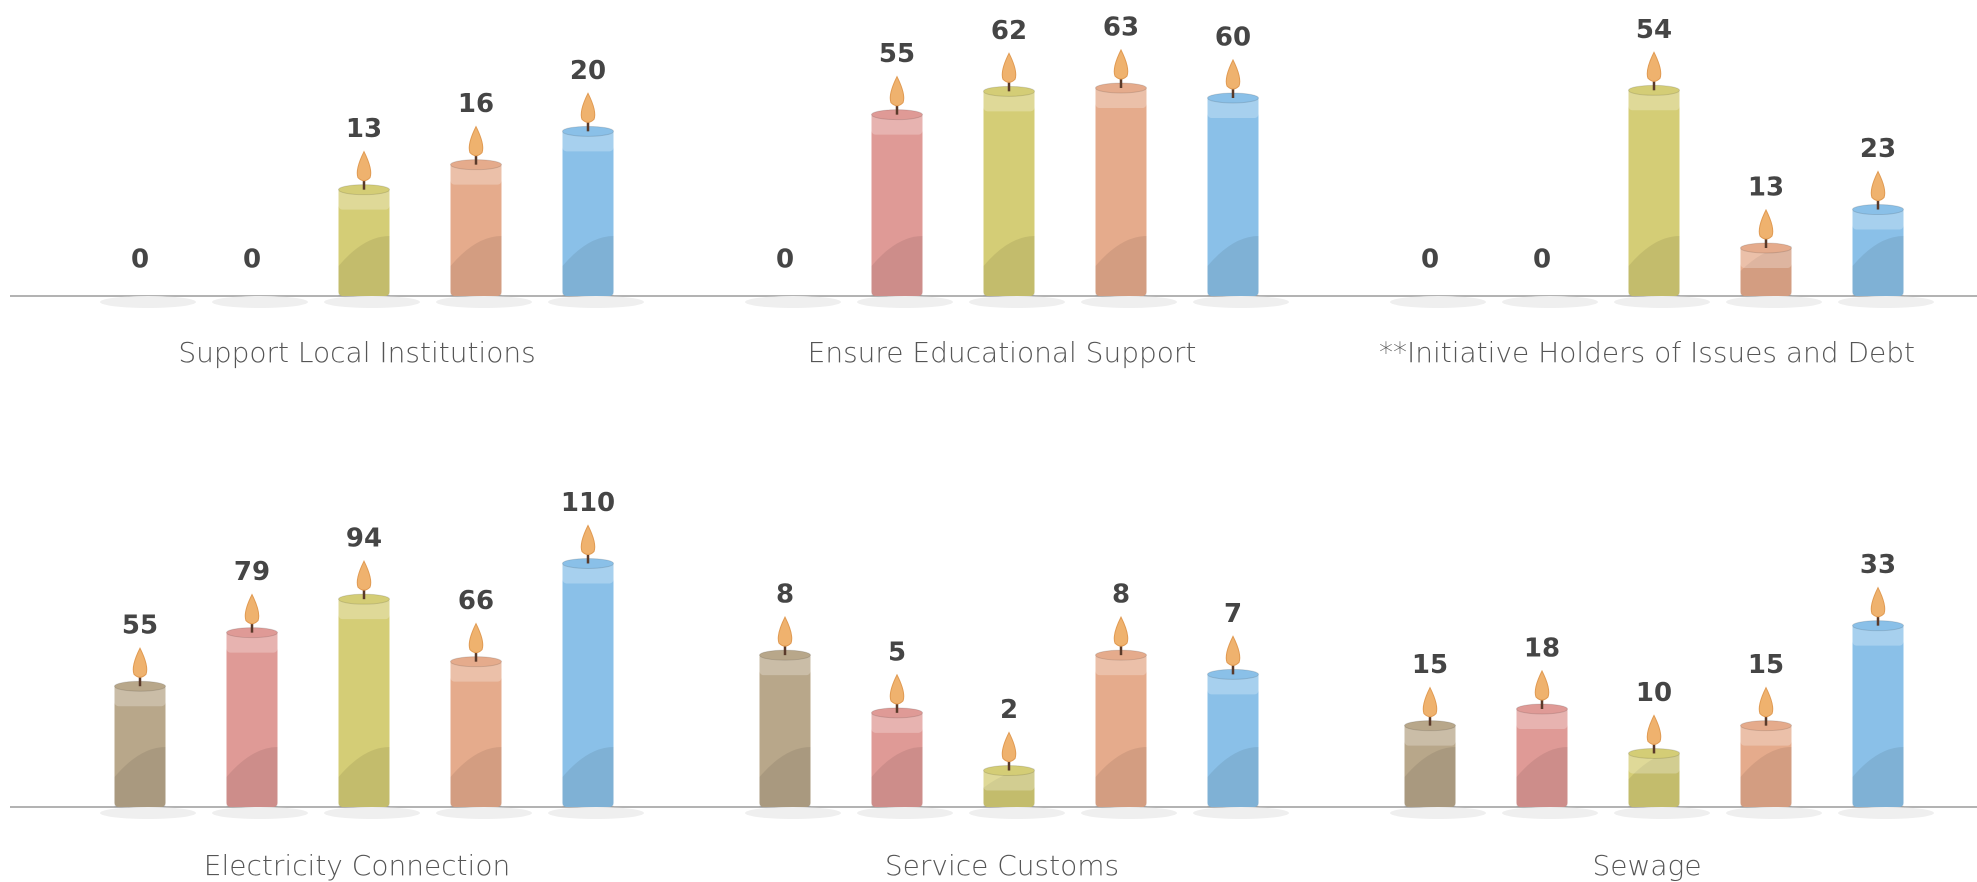  I want to click on panel-title: Sewage, so click(1646, 865).